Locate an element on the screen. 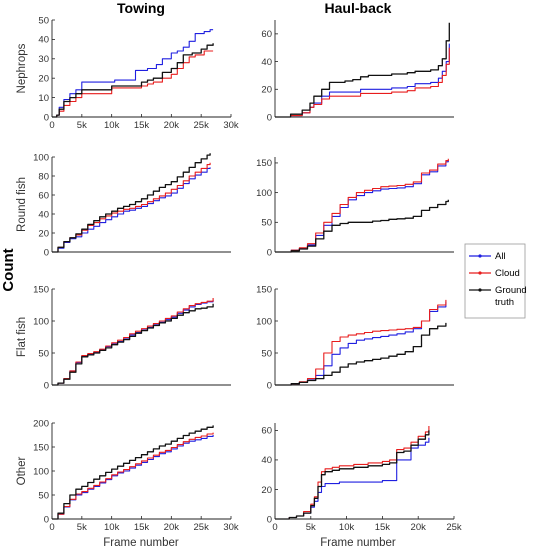 The height and width of the screenshot is (550, 539). panel-6: 0 50 100 150 is located at coordinates (355, 337).